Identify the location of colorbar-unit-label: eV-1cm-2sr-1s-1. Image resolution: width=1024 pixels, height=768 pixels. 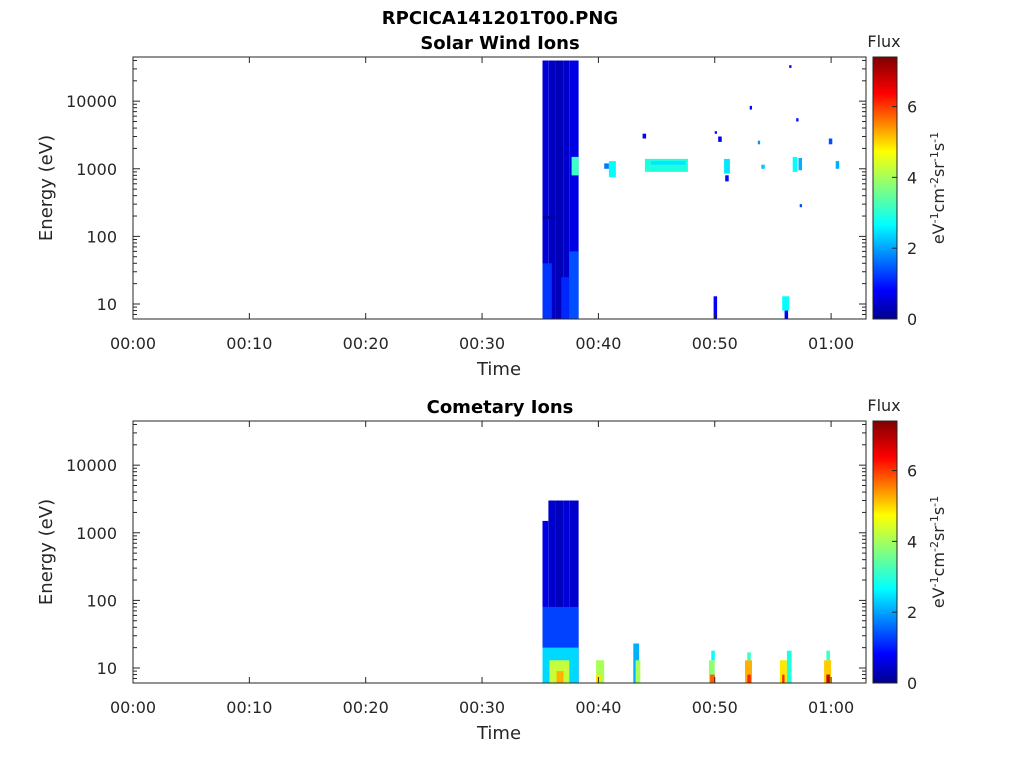
(938, 552).